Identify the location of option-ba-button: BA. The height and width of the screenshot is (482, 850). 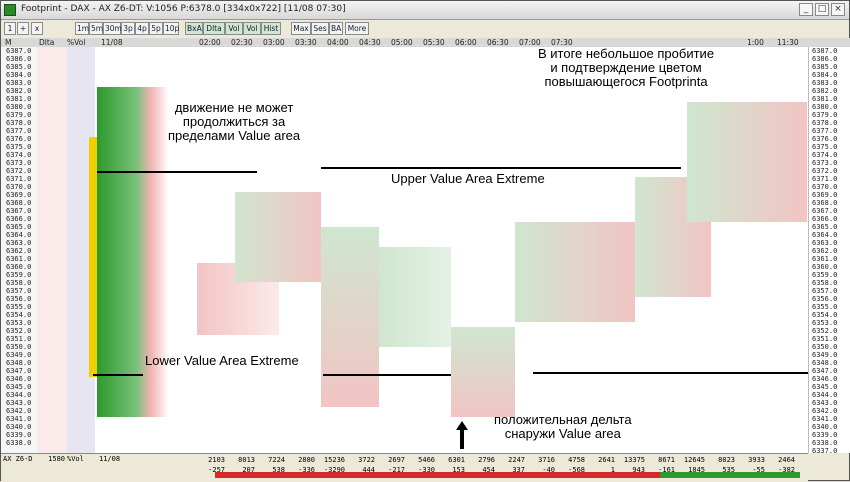
(336, 28).